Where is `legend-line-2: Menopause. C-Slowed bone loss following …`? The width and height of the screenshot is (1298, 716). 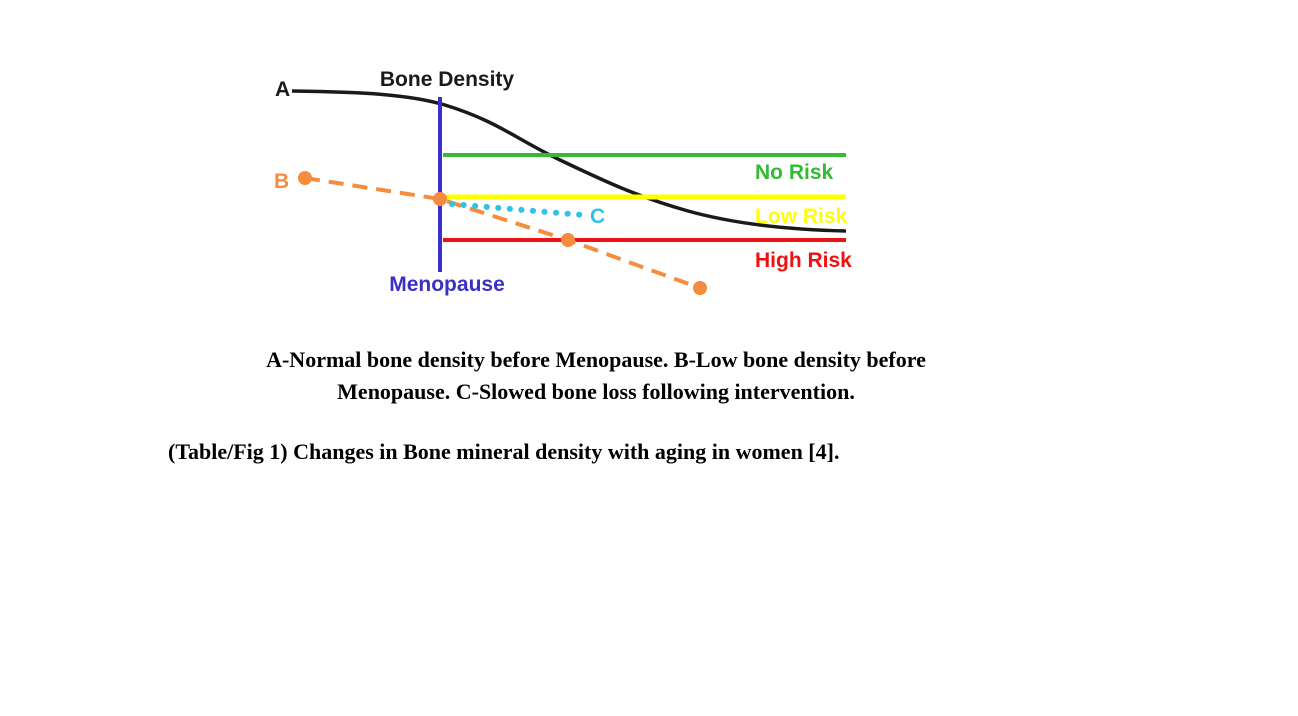
legend-line-2: Menopause. C-Slowed bone loss following … is located at coordinates (596, 391).